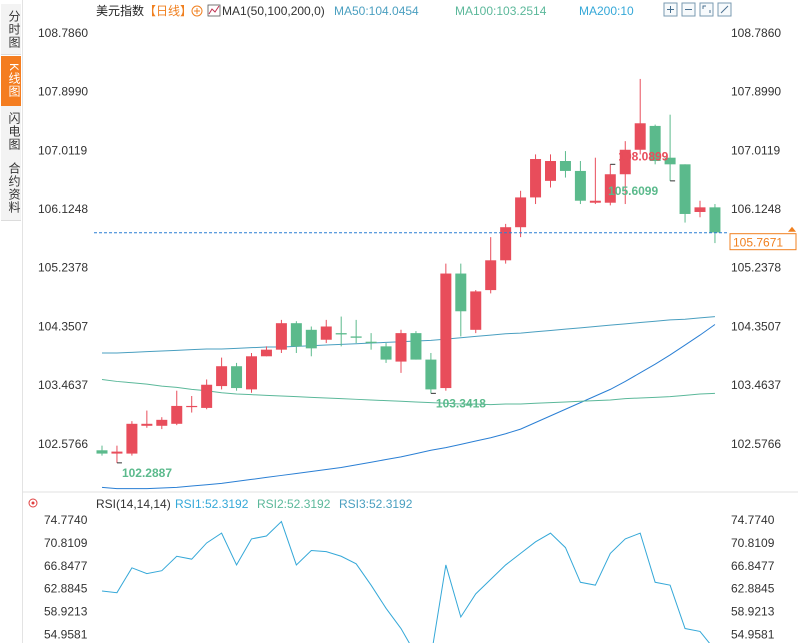  What do you see at coordinates (756, 268) in the screenshot?
I see `y-tick-label-right: 105.2378` at bounding box center [756, 268].